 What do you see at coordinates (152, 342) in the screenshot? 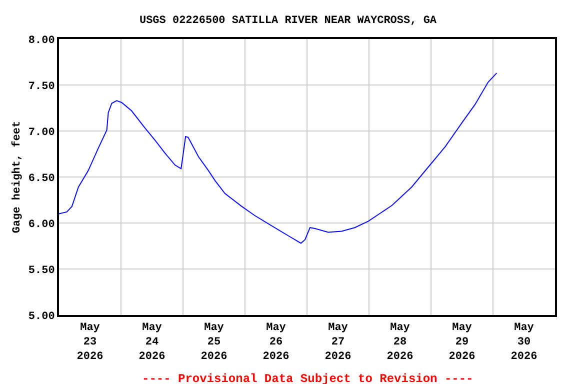
I see `x-tick-label: May 24 2026` at bounding box center [152, 342].